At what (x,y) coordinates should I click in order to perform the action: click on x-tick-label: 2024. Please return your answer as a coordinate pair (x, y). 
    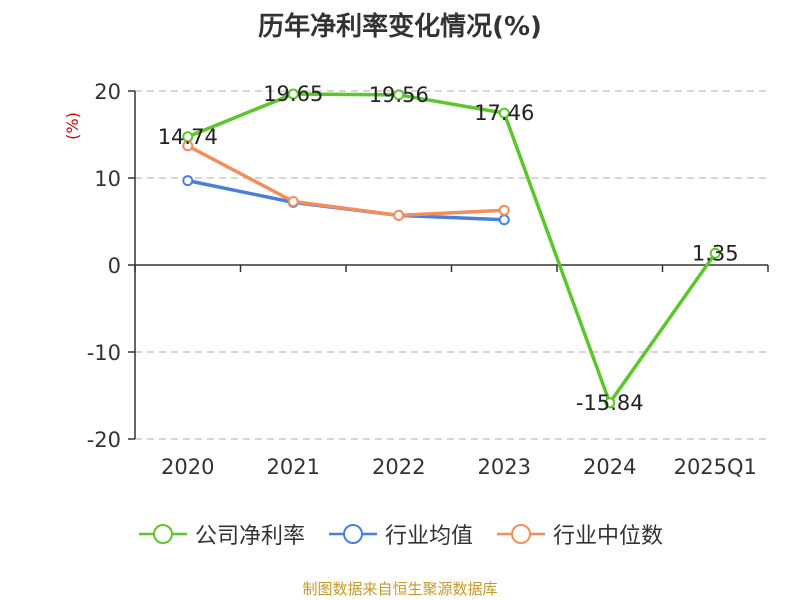
    Looking at the image, I should click on (609, 467).